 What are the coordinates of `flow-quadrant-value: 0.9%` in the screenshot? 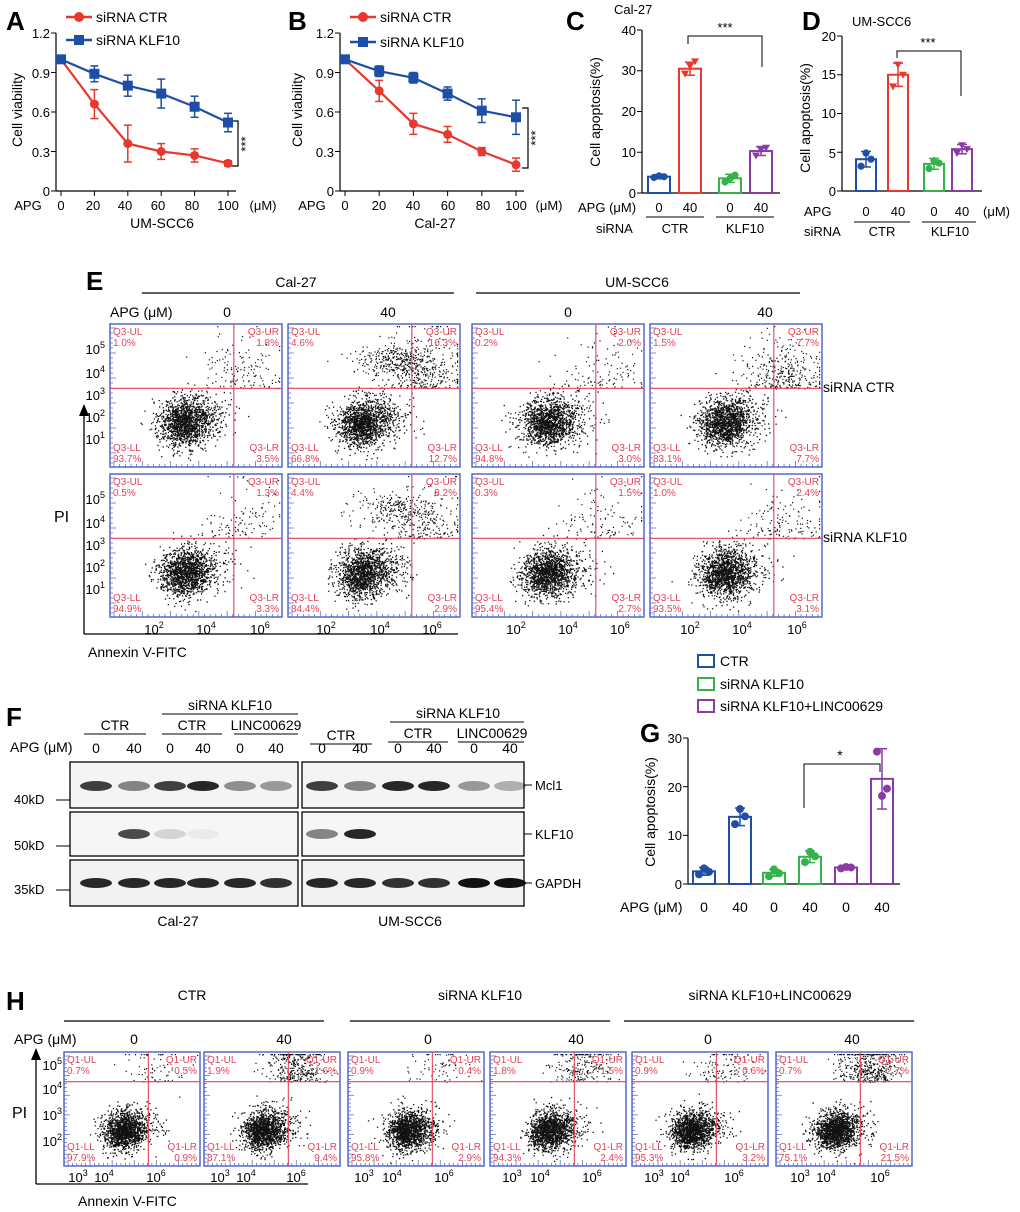 It's located at (185, 1158).